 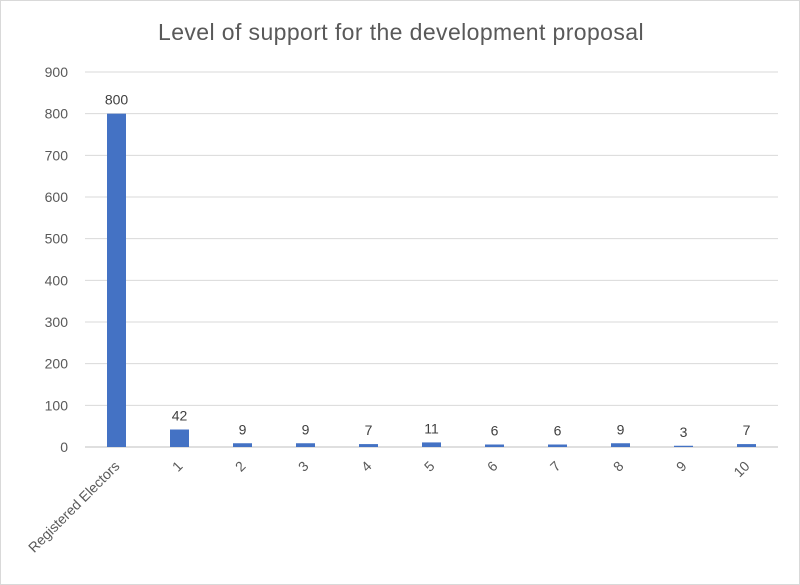 What do you see at coordinates (431, 428) in the screenshot?
I see `data-label-5: 11` at bounding box center [431, 428].